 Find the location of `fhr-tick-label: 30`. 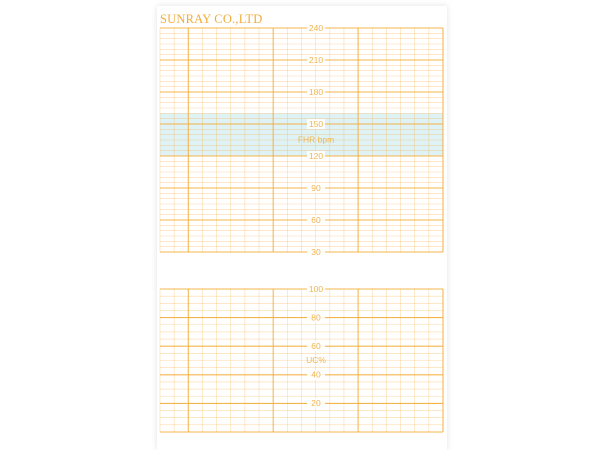

fhr-tick-label: 30 is located at coordinates (316, 252).